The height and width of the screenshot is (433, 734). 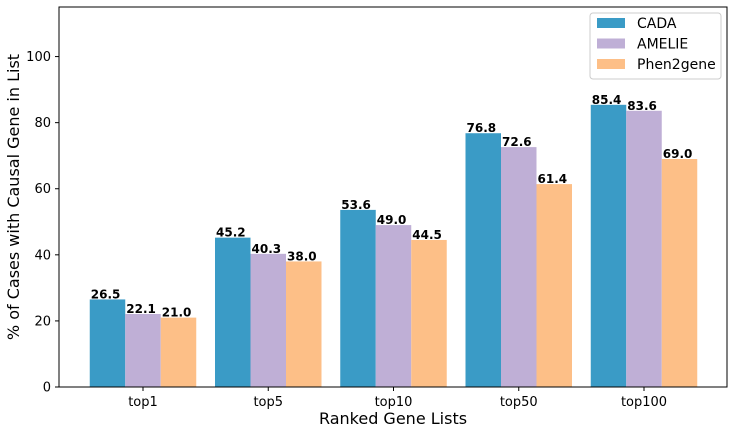 I want to click on bar-amelie-top50, so click(x=519, y=267).